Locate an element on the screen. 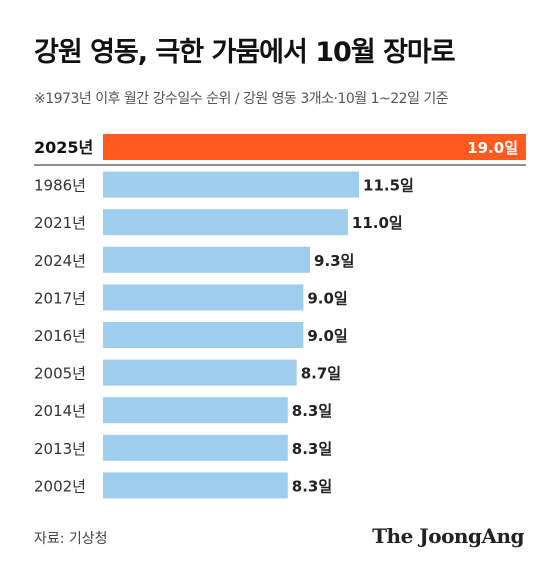 Image resolution: width=560 pixels, height=568 pixels. value-label: 11.0일 is located at coordinates (377, 223).